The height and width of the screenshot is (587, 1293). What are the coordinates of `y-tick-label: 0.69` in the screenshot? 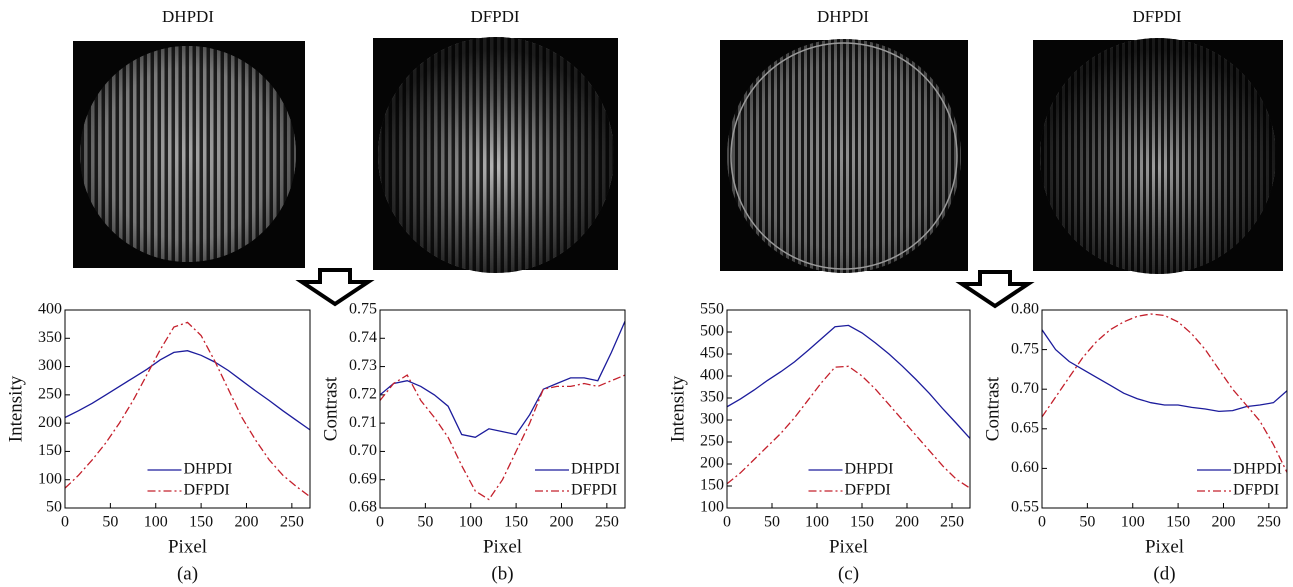 It's located at (363, 478).